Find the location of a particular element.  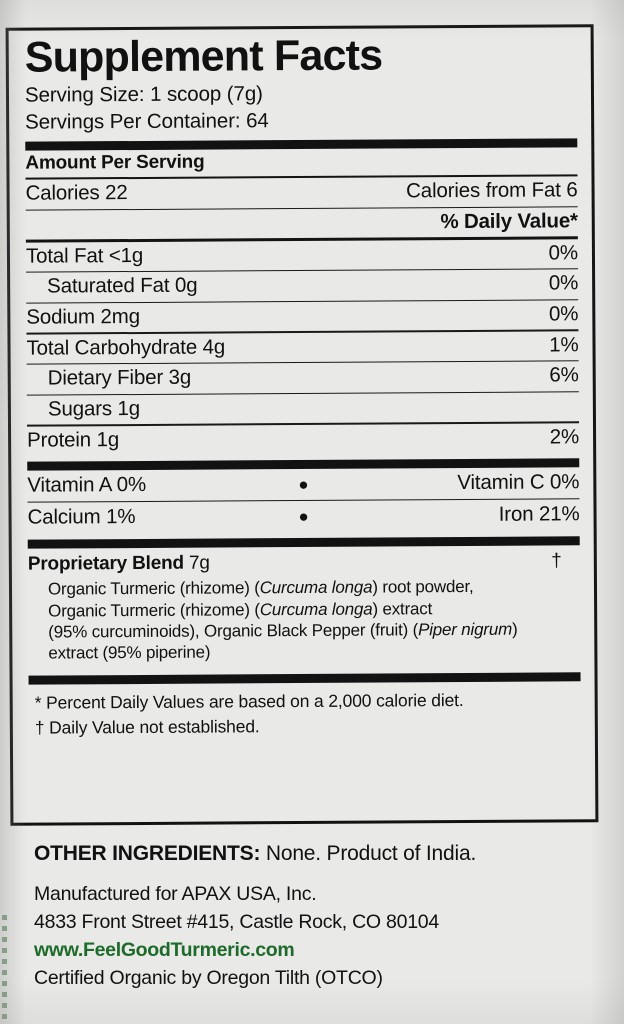

vitamin-left-value: Vitamin A 0% is located at coordinates (87, 484).